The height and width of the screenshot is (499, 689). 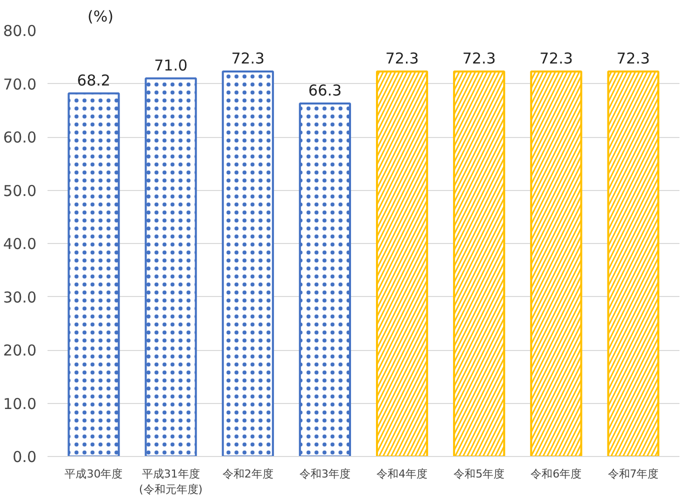 What do you see at coordinates (248, 474) in the screenshot?
I see `x-tick-label: 令和2年度` at bounding box center [248, 474].